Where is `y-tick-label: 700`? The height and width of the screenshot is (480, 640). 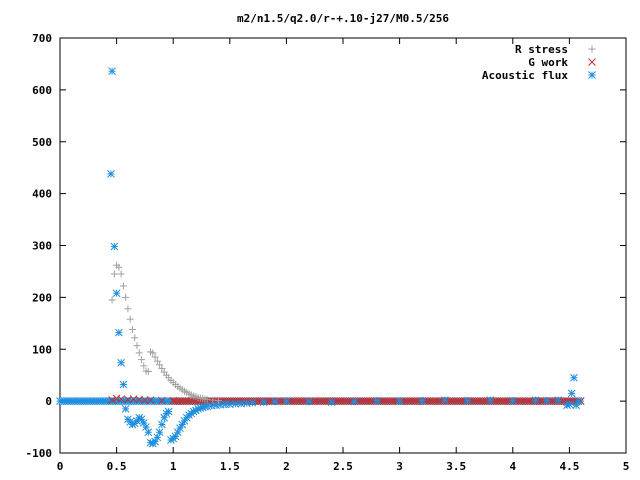
y-tick-label: 700 is located at coordinates (42, 38).